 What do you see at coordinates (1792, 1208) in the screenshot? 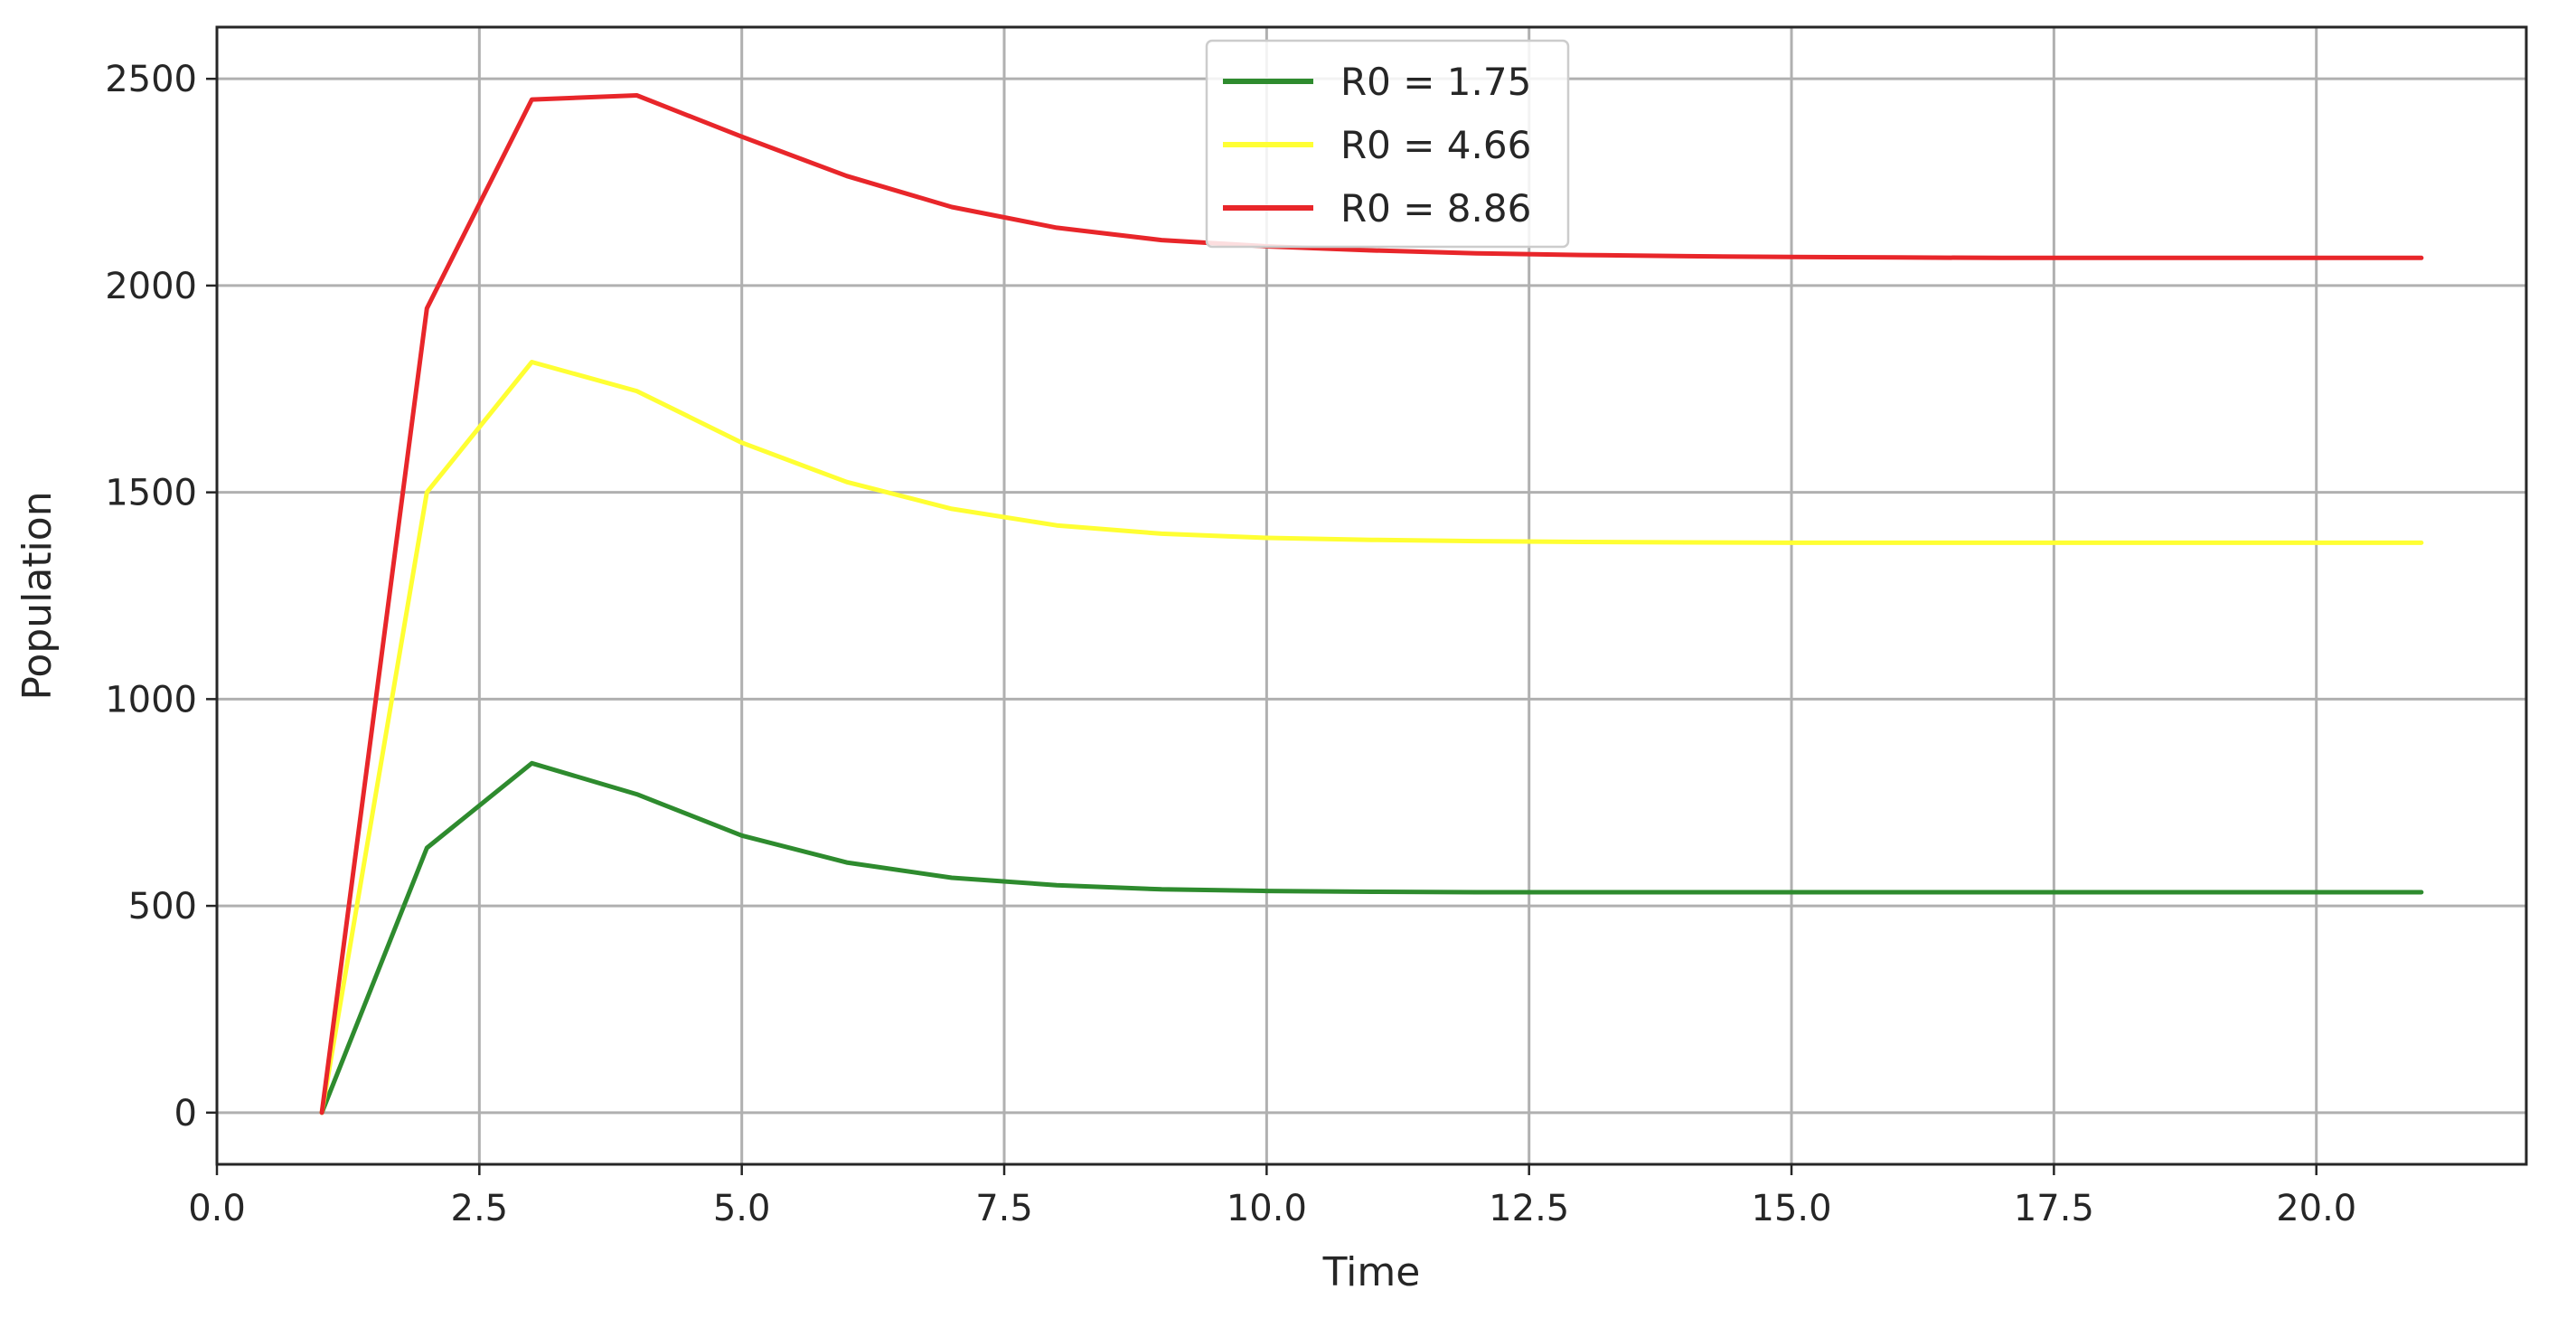
I see `x-tick-label: 15.0` at bounding box center [1792, 1208].